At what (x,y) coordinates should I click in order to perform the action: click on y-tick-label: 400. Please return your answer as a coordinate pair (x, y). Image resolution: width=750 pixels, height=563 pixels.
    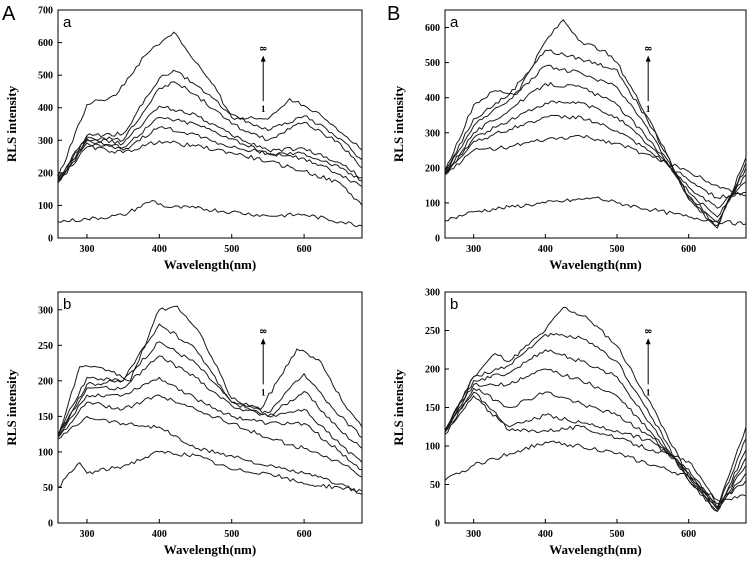
    Looking at the image, I should click on (45, 108).